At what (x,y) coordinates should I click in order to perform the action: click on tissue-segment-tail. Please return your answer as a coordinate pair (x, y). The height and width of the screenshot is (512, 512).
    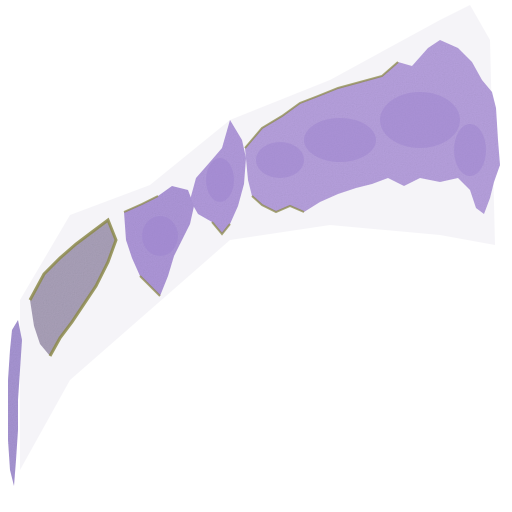
    Looking at the image, I should click on (15, 403).